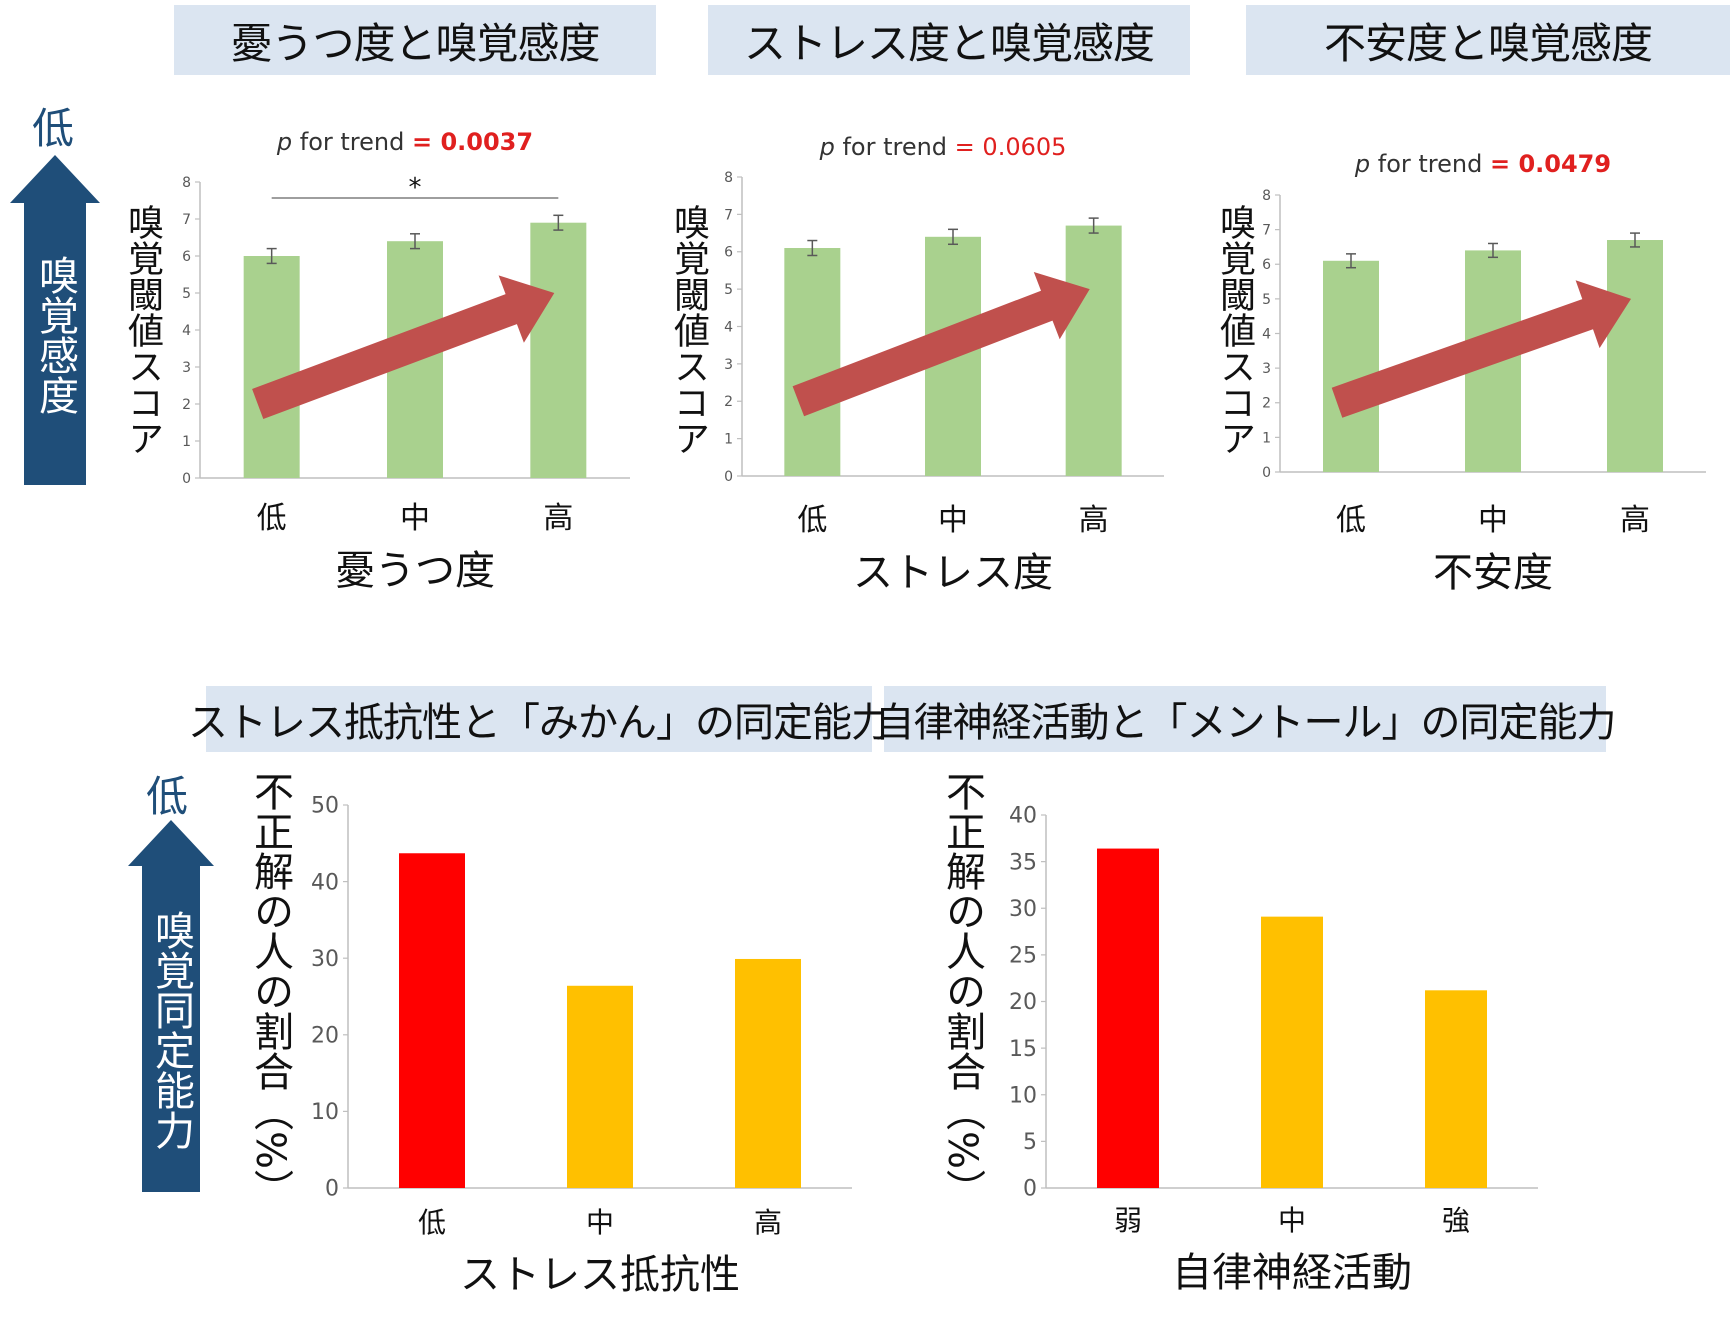  Describe the element at coordinates (1292, 1273) in the screenshot. I see `x-axis-title: 自律神経活動` at that location.